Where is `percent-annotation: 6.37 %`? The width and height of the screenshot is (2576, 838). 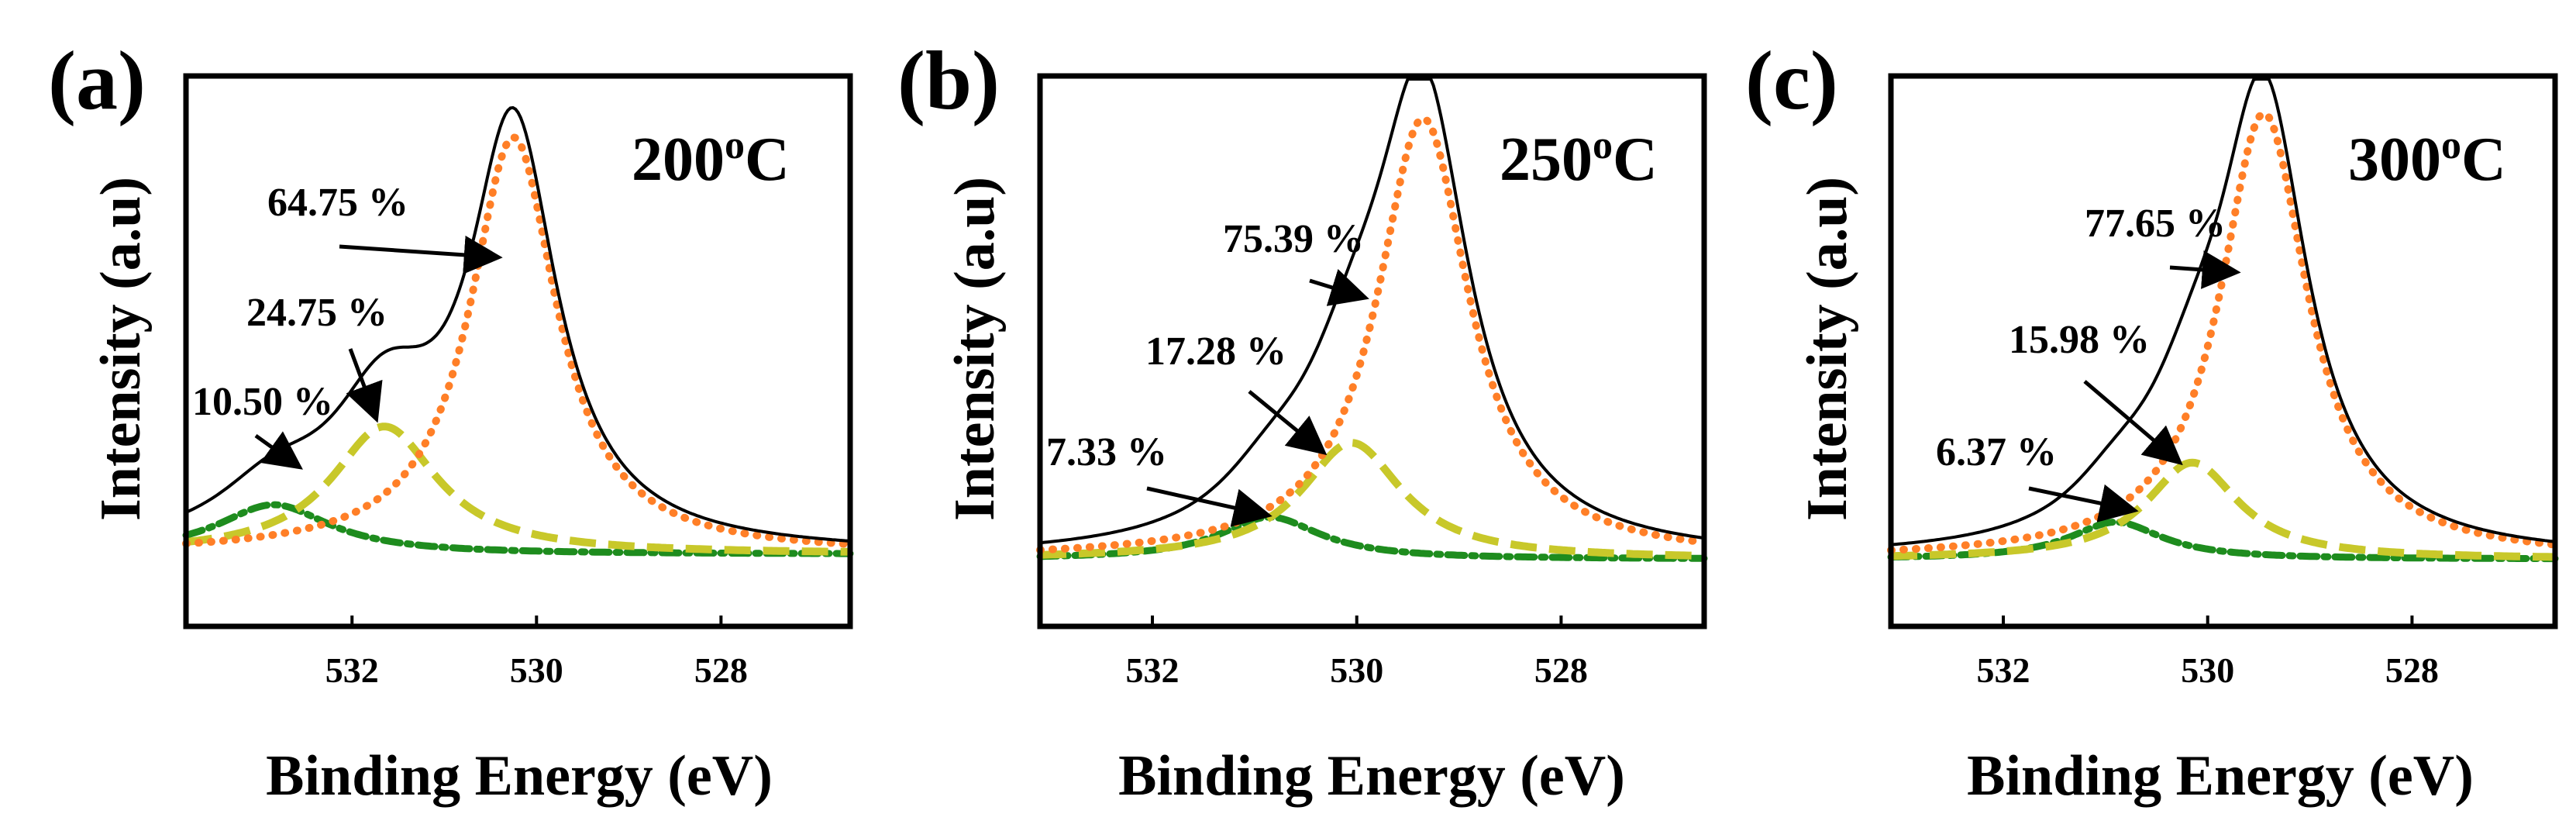 percent-annotation: 6.37 % is located at coordinates (1996, 452).